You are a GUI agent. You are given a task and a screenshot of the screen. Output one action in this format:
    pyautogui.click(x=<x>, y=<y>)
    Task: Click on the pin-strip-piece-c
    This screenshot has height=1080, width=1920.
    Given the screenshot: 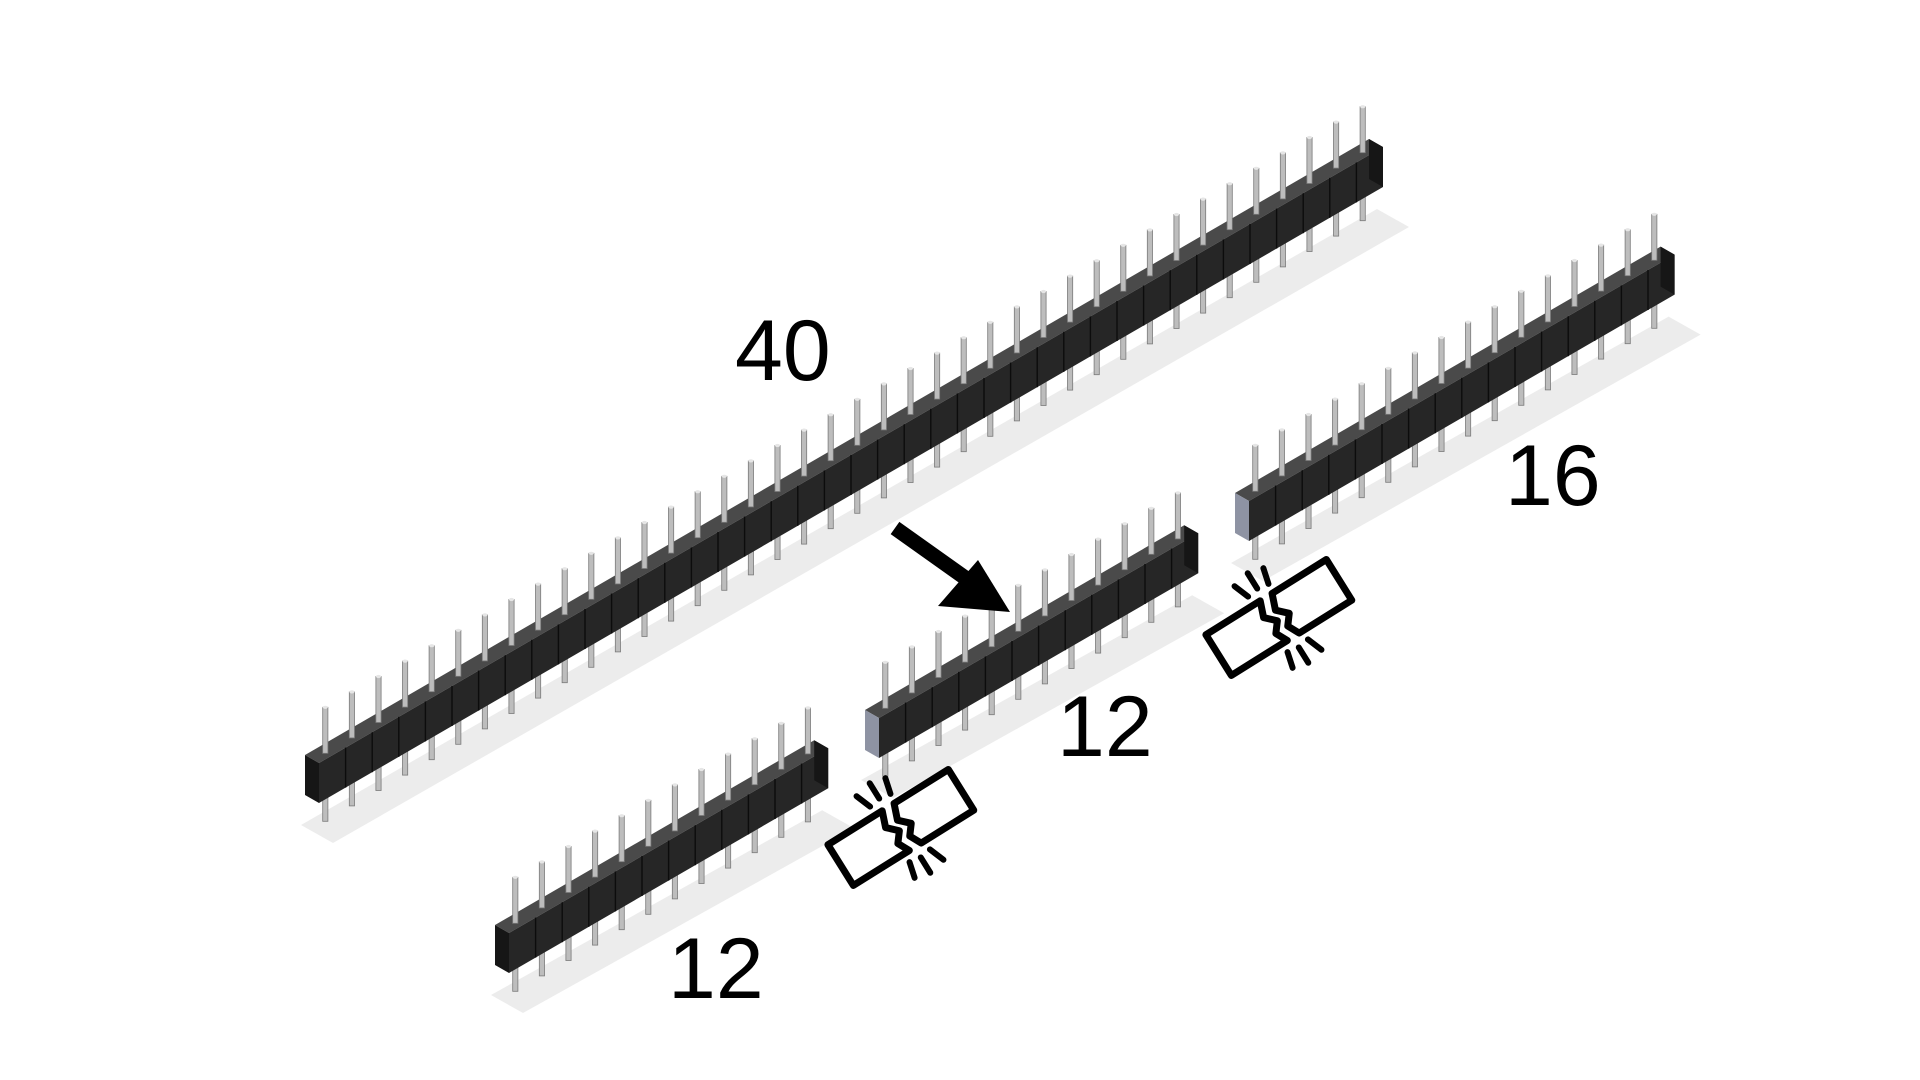 What is the action you would take?
    pyautogui.click(x=1466, y=396)
    